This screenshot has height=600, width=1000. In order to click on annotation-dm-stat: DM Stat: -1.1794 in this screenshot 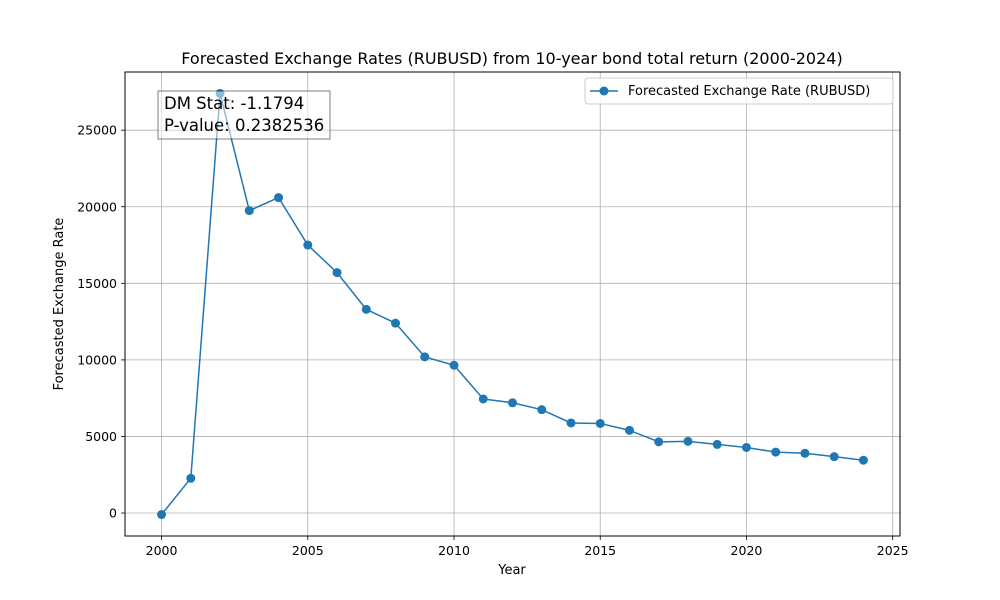, I will do `click(234, 103)`.